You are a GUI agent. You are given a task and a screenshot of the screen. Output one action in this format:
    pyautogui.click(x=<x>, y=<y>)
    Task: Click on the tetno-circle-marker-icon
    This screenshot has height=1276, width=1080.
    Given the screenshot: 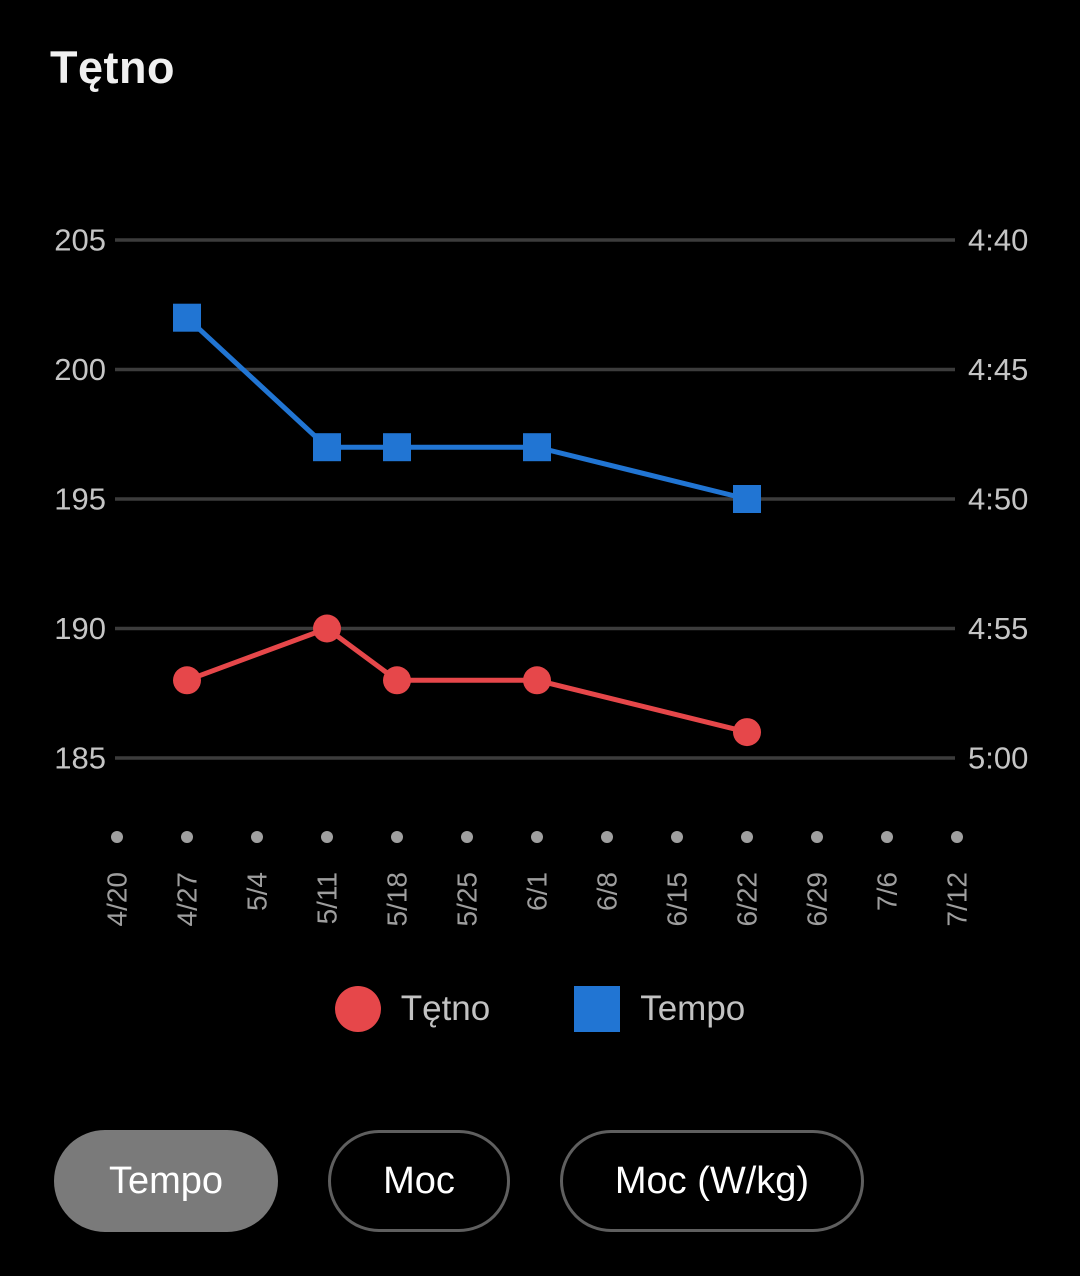 What is the action you would take?
    pyautogui.click(x=357, y=1009)
    